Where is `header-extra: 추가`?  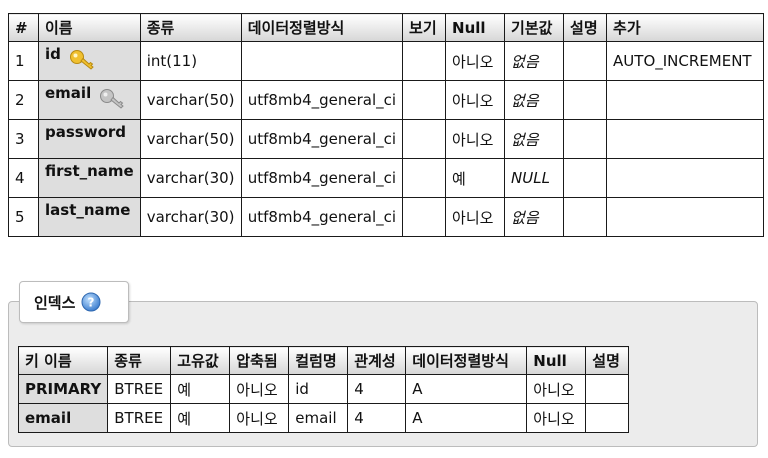 header-extra: 추가 is located at coordinates (685, 27).